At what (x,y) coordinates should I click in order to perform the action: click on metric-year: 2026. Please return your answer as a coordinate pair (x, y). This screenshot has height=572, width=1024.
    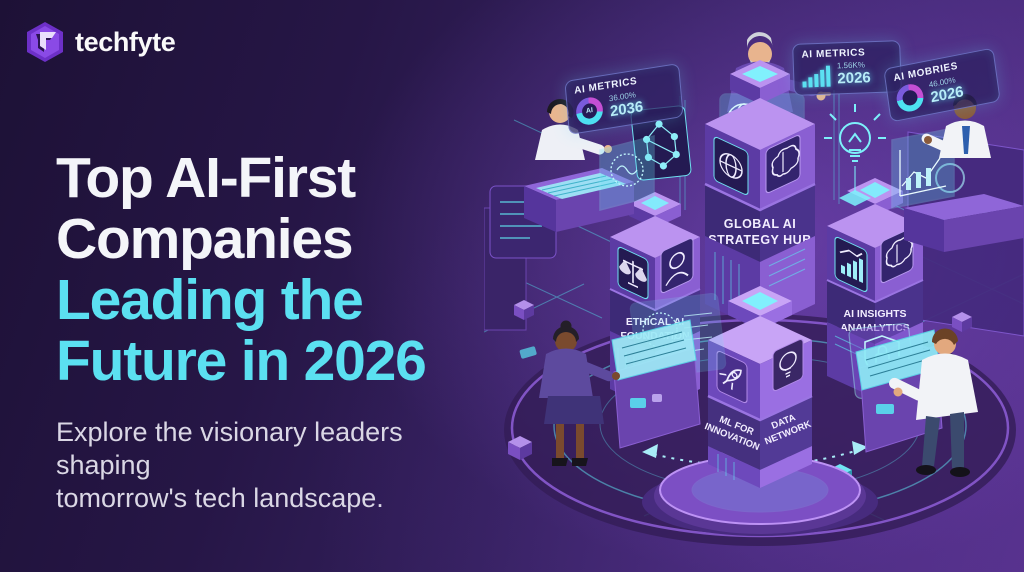
    Looking at the image, I should click on (854, 78).